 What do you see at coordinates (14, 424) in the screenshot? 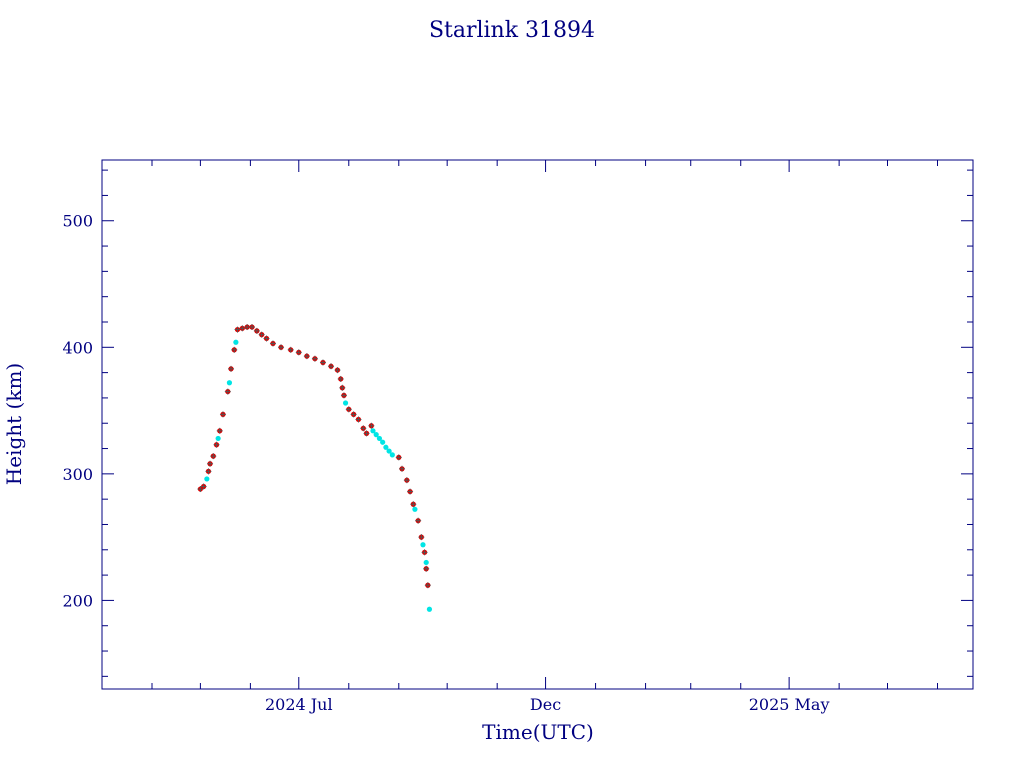
I see `y-axis-label: Height (km)` at bounding box center [14, 424].